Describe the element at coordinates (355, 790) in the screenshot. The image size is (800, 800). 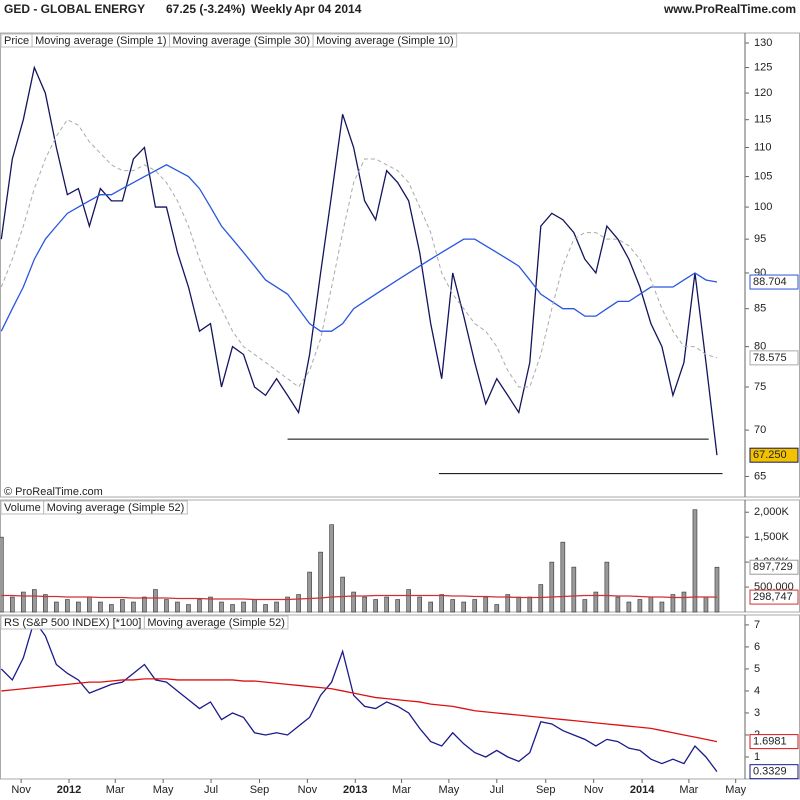
I see `x-tick-label: 2013` at that location.